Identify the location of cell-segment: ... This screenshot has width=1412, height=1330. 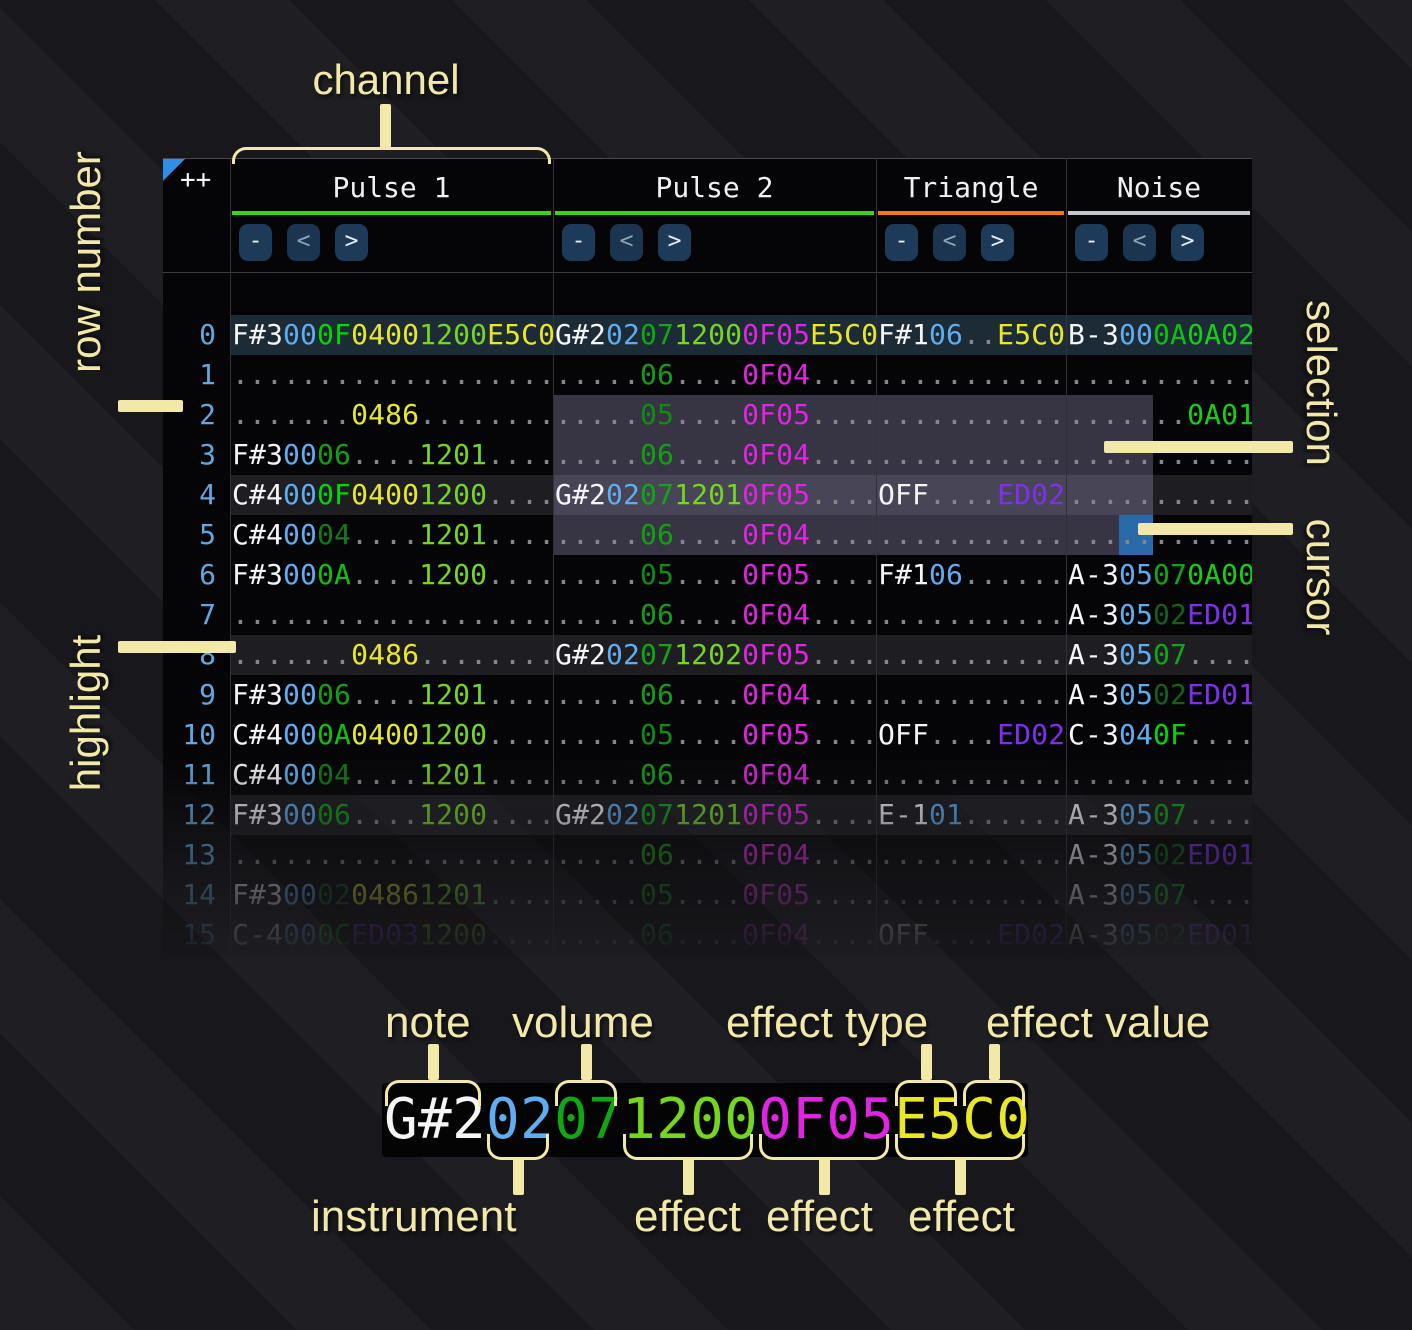
(980, 334).